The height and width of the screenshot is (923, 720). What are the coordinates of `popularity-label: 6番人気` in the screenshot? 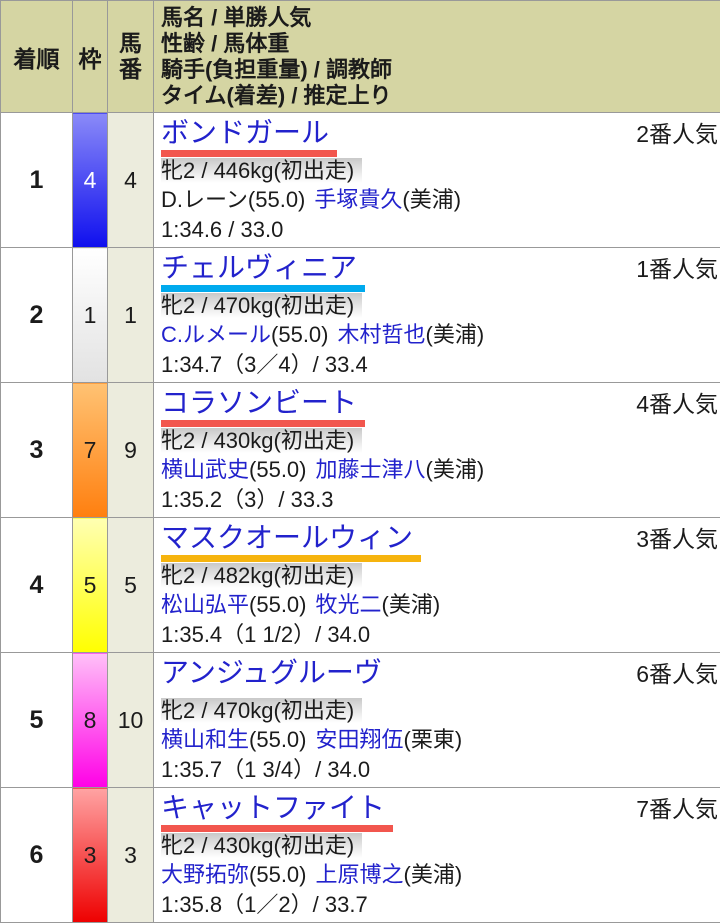 It's located at (677, 672).